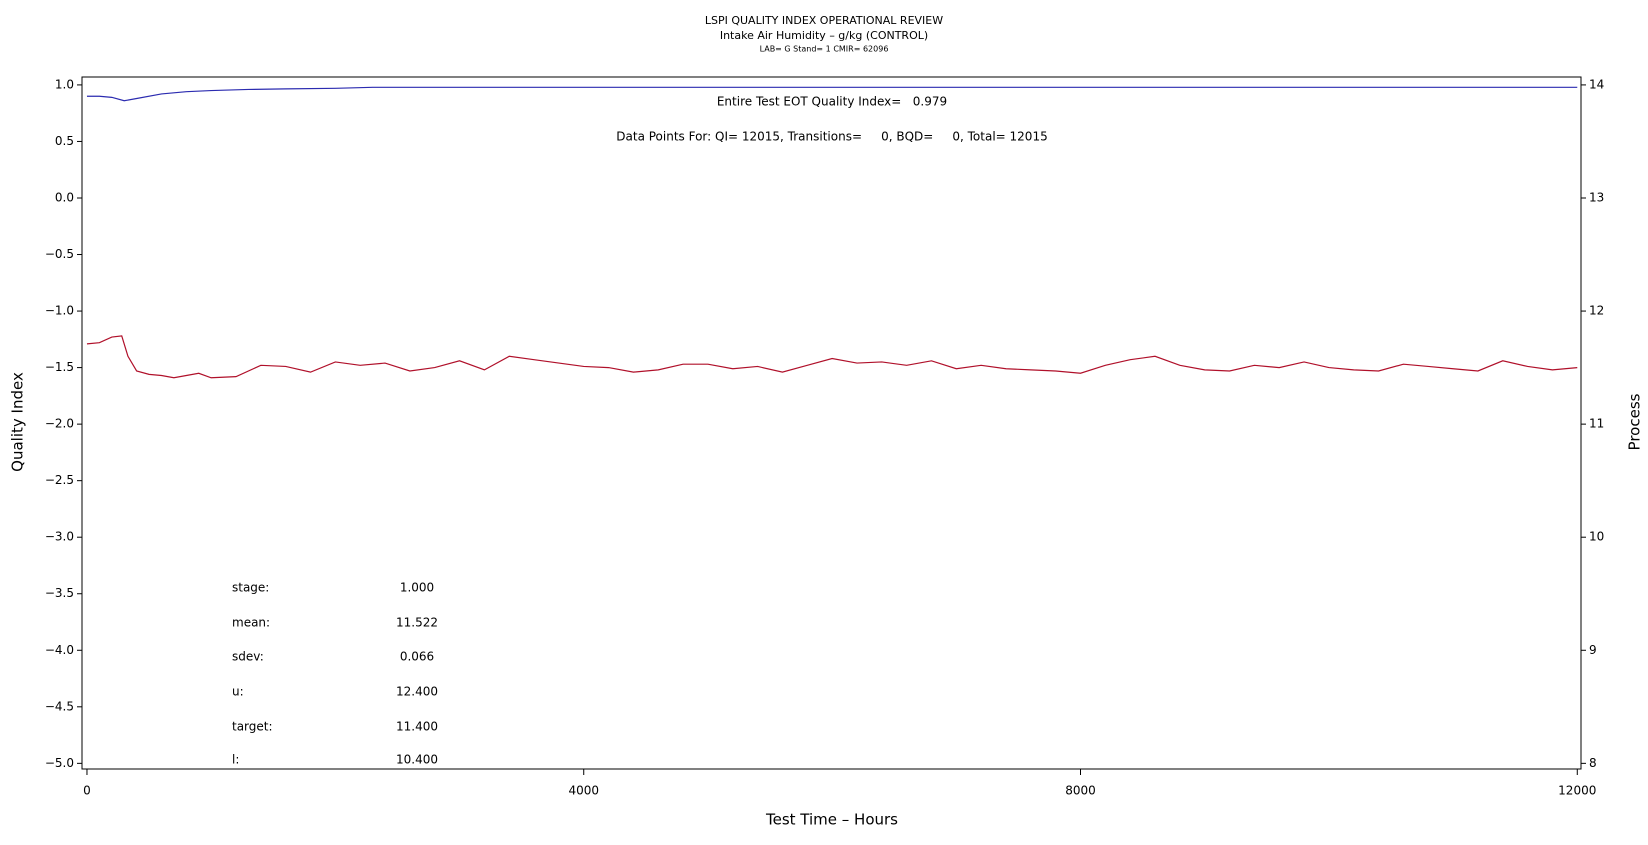  Describe the element at coordinates (59, 254) in the screenshot. I see `y-tick-label: −0.5` at that location.